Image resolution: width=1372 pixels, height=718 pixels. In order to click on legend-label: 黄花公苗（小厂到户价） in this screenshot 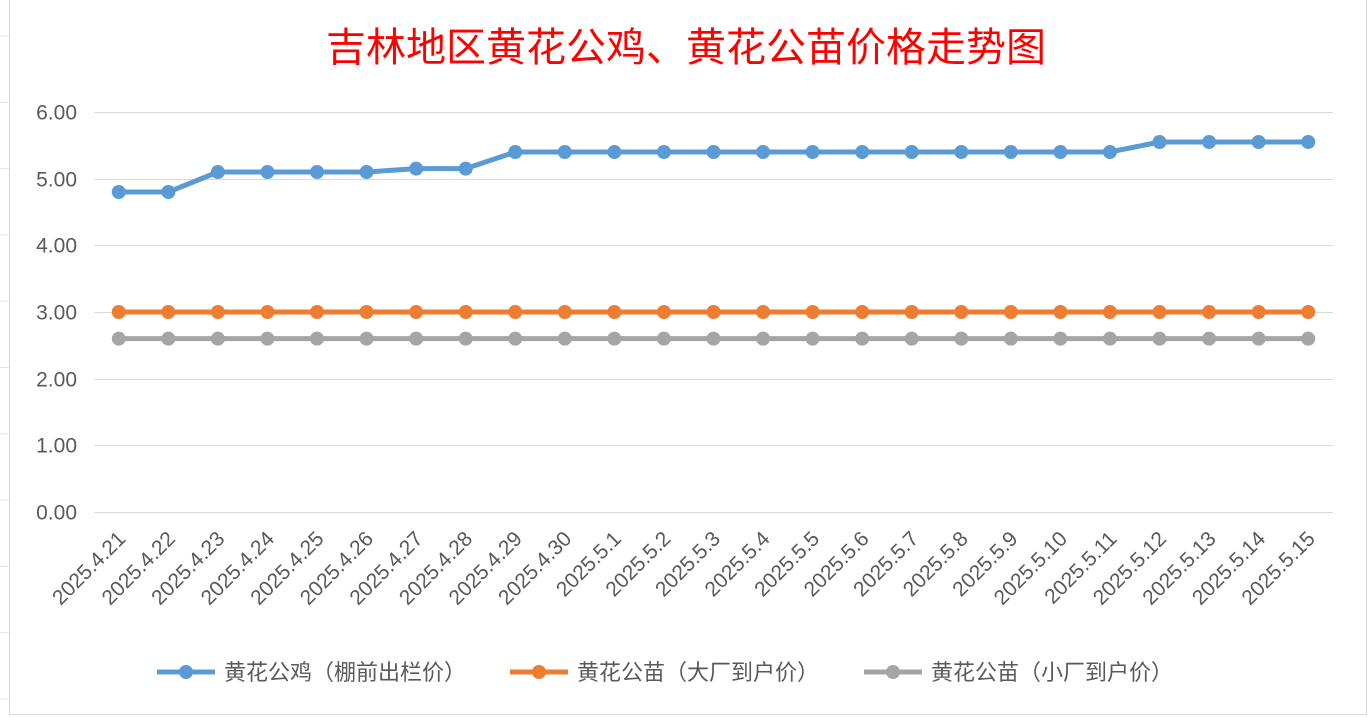, I will do `click(1052, 672)`.